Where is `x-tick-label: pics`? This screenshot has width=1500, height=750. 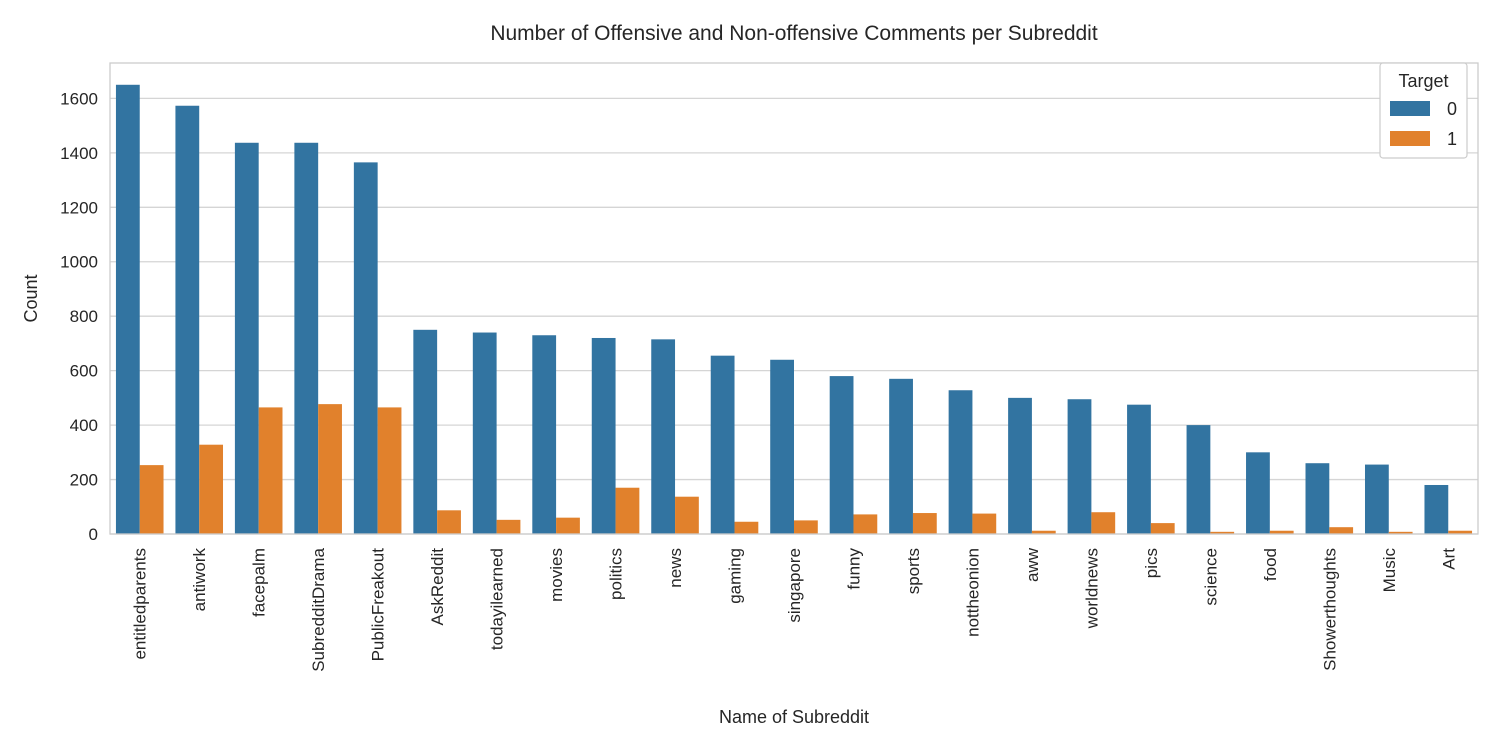
x-tick-label: pics is located at coordinates (1151, 563).